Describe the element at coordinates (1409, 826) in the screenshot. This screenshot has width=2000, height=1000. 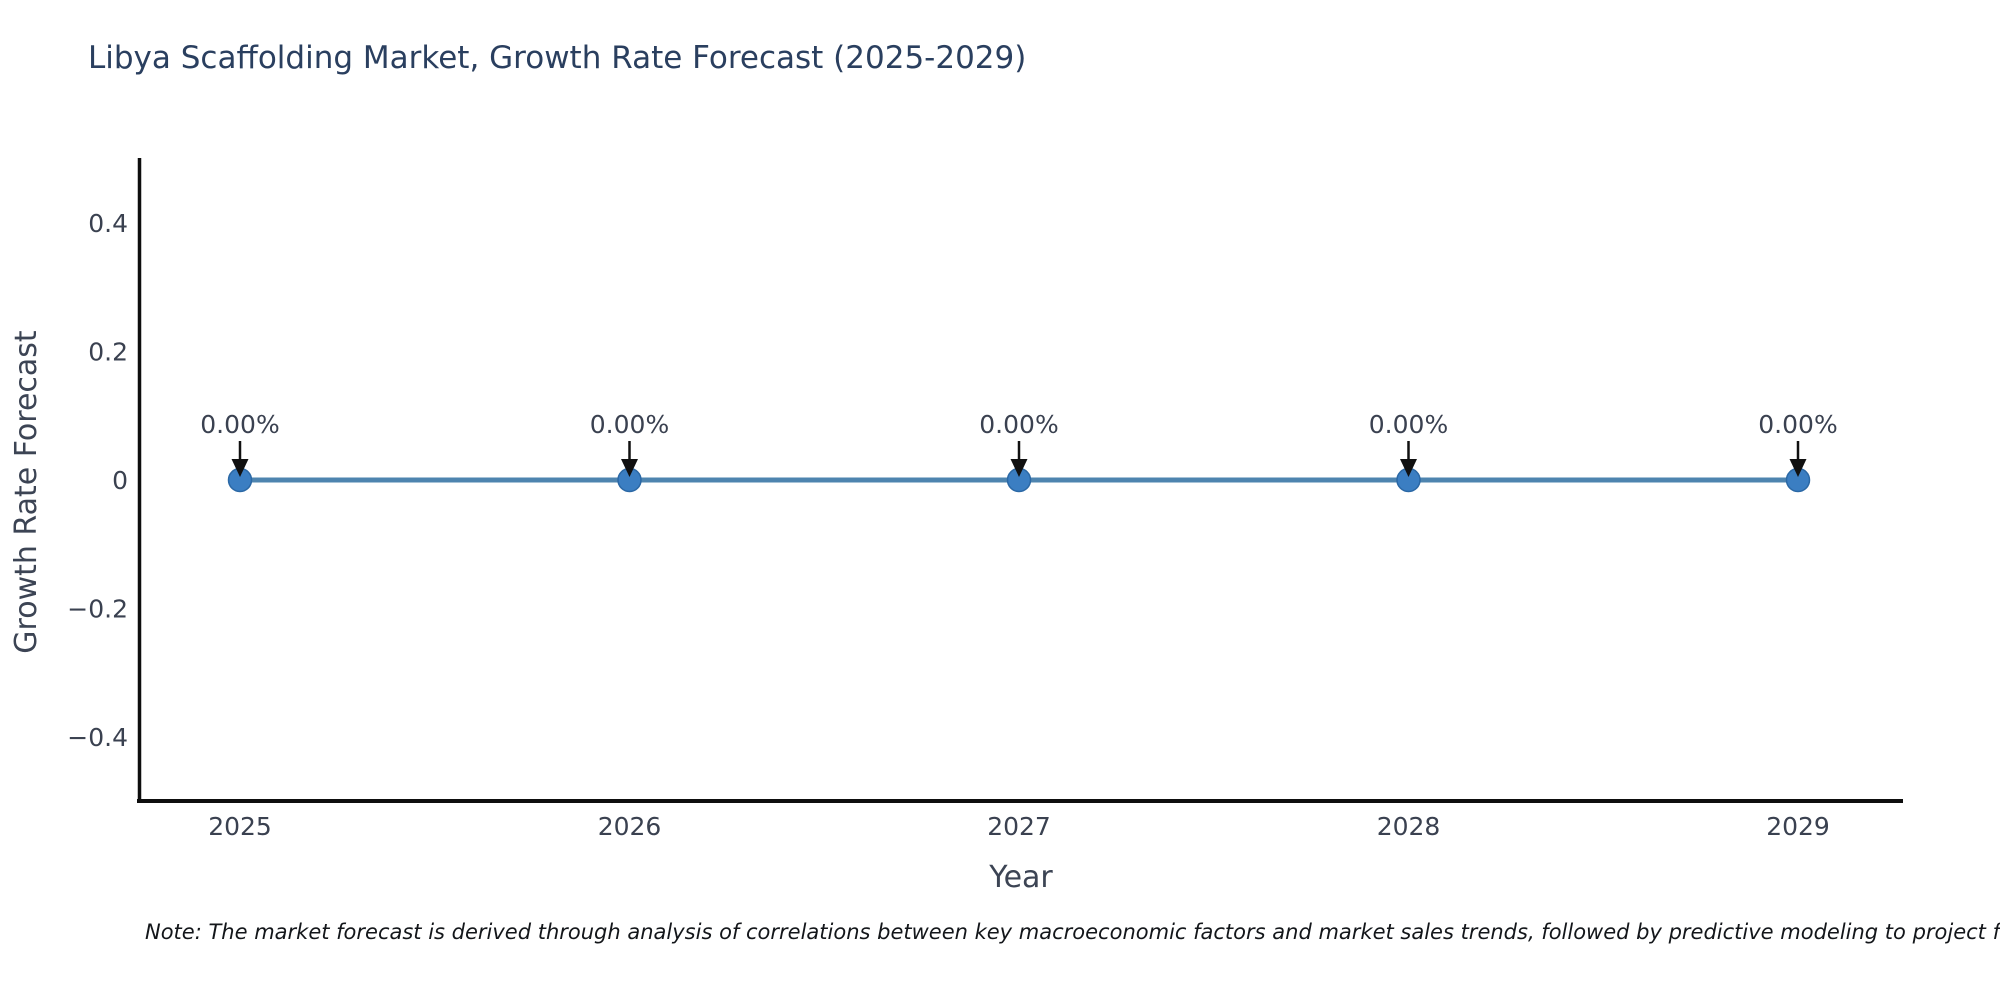
I see `x-tick-label: 2028` at that location.